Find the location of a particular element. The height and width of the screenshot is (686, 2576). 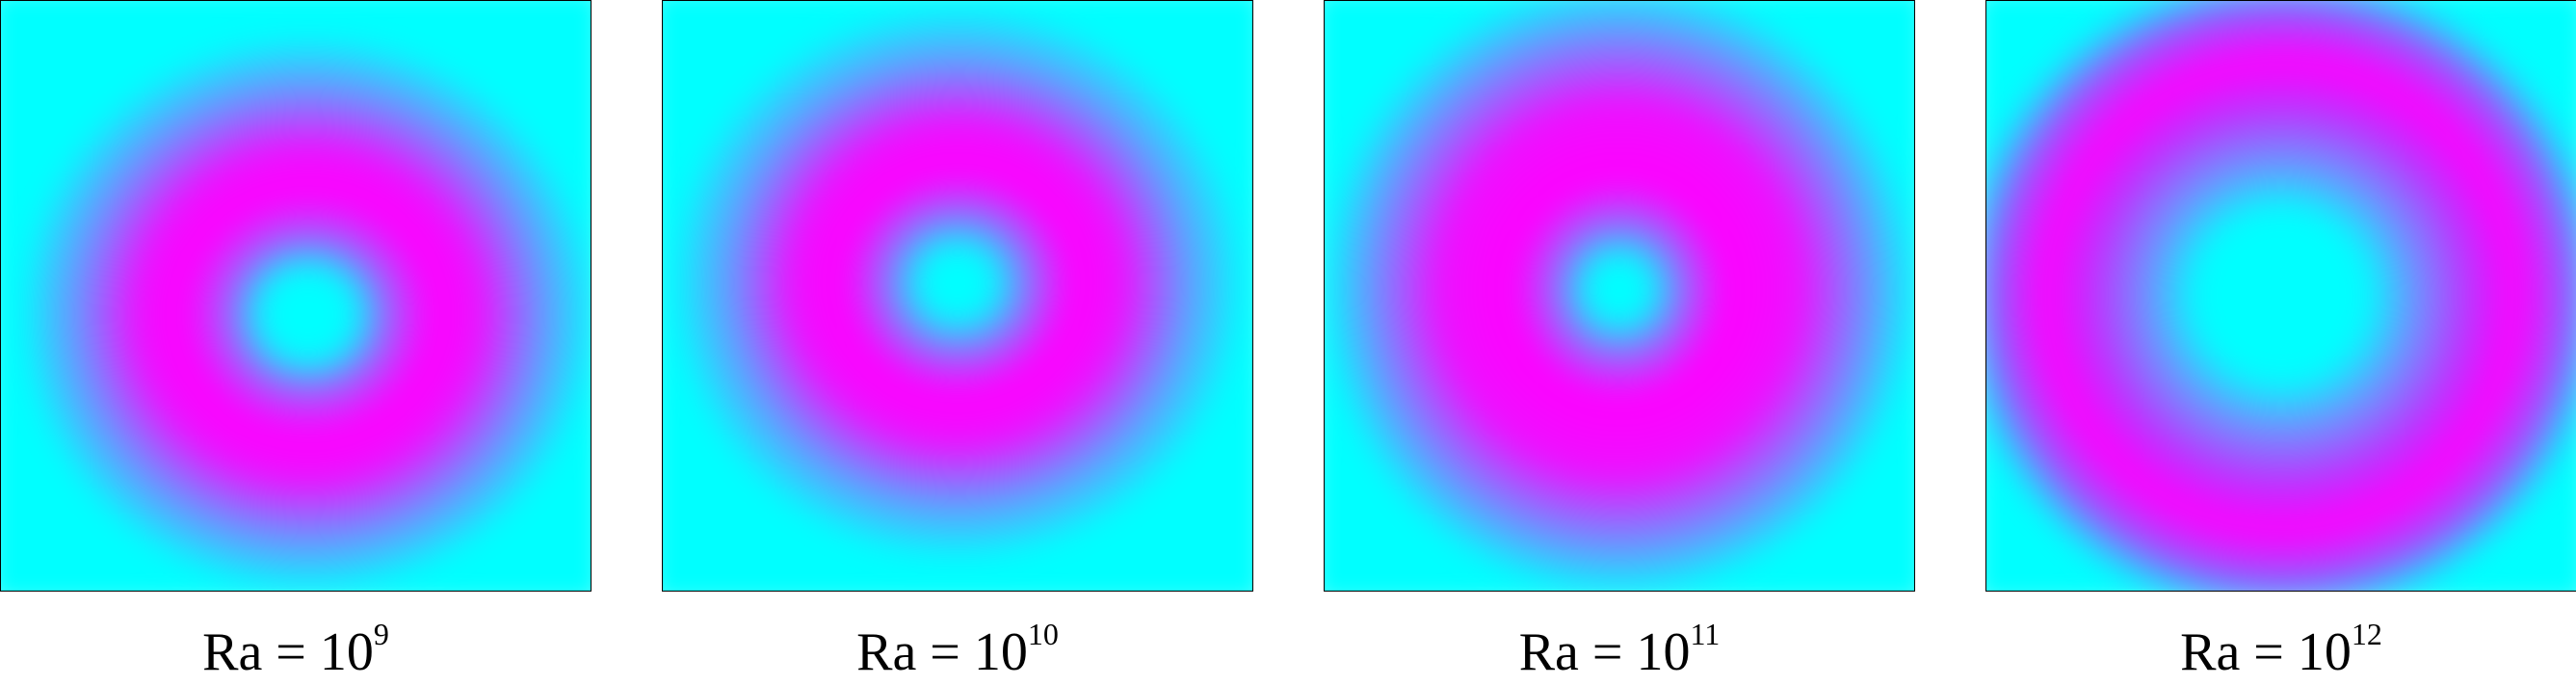

label-exponent: 9 is located at coordinates (381, 634).